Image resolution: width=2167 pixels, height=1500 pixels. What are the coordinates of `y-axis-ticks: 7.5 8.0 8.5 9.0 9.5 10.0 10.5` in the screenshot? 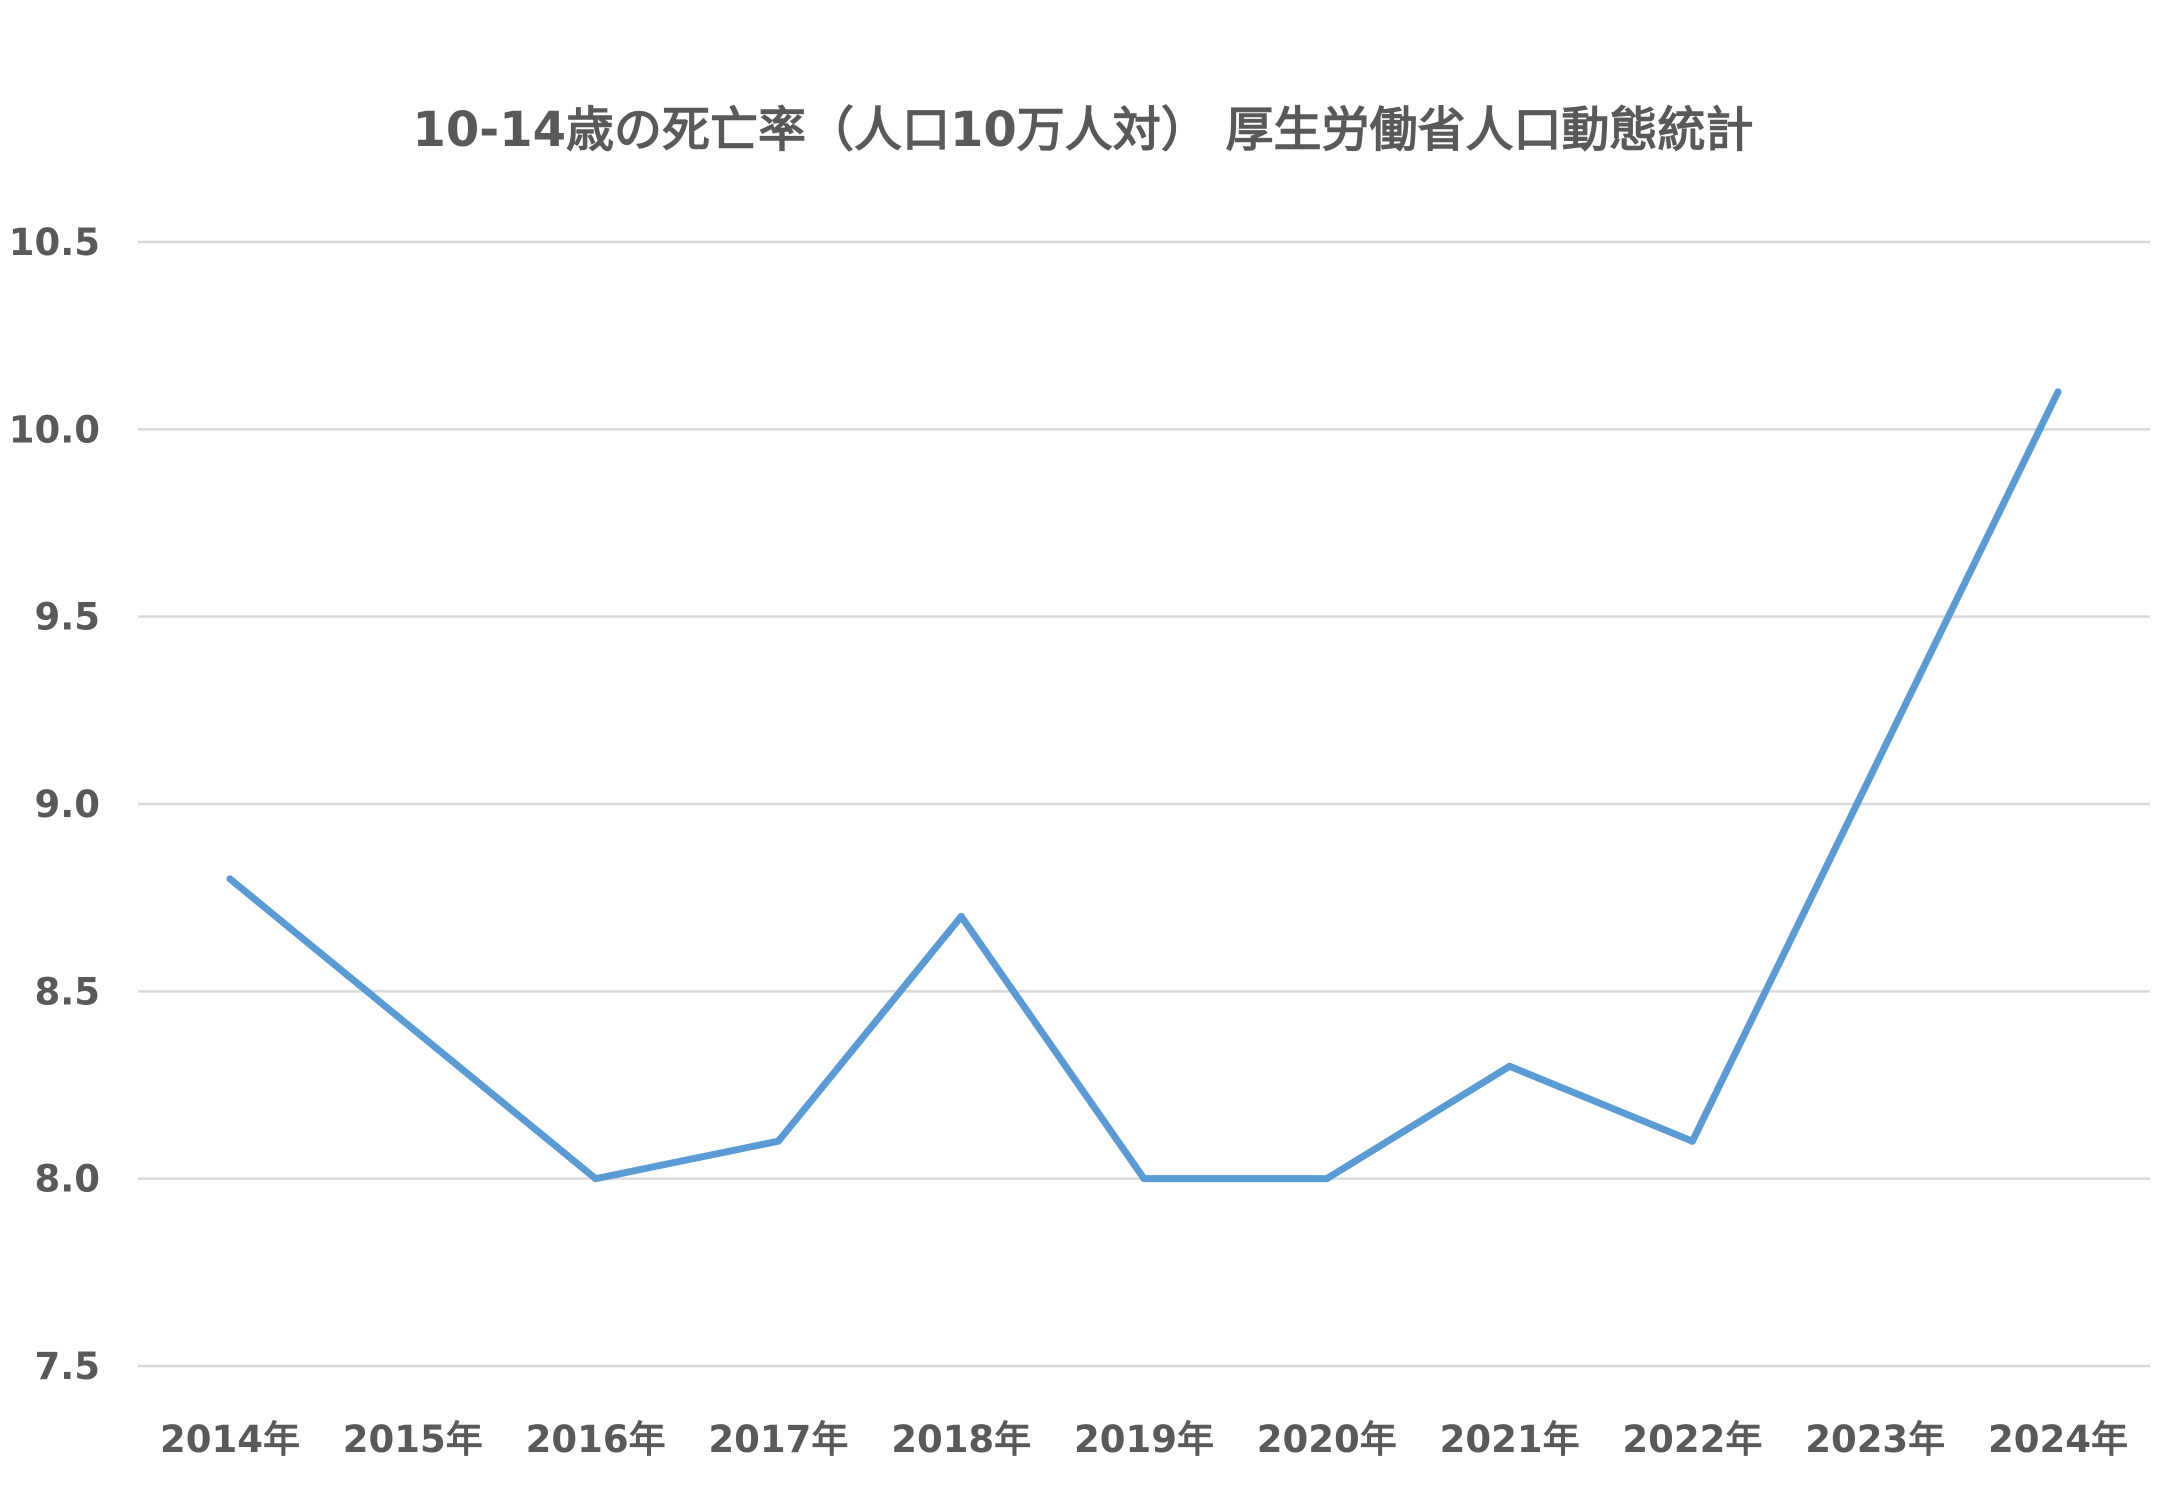 It's located at (54, 804).